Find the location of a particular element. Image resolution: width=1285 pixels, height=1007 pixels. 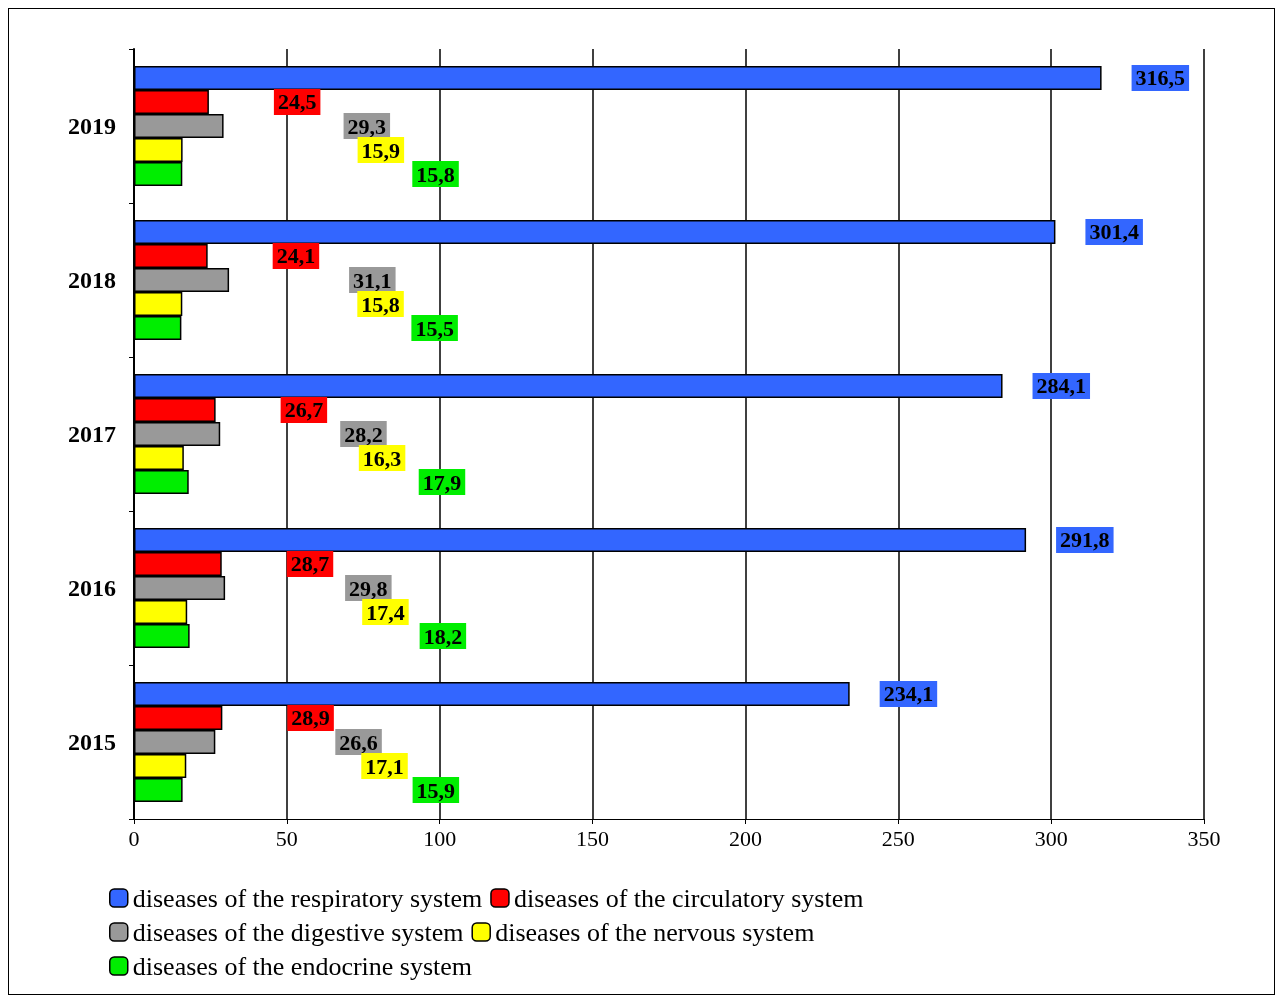

x-tick-label: 50 is located at coordinates (286, 838).